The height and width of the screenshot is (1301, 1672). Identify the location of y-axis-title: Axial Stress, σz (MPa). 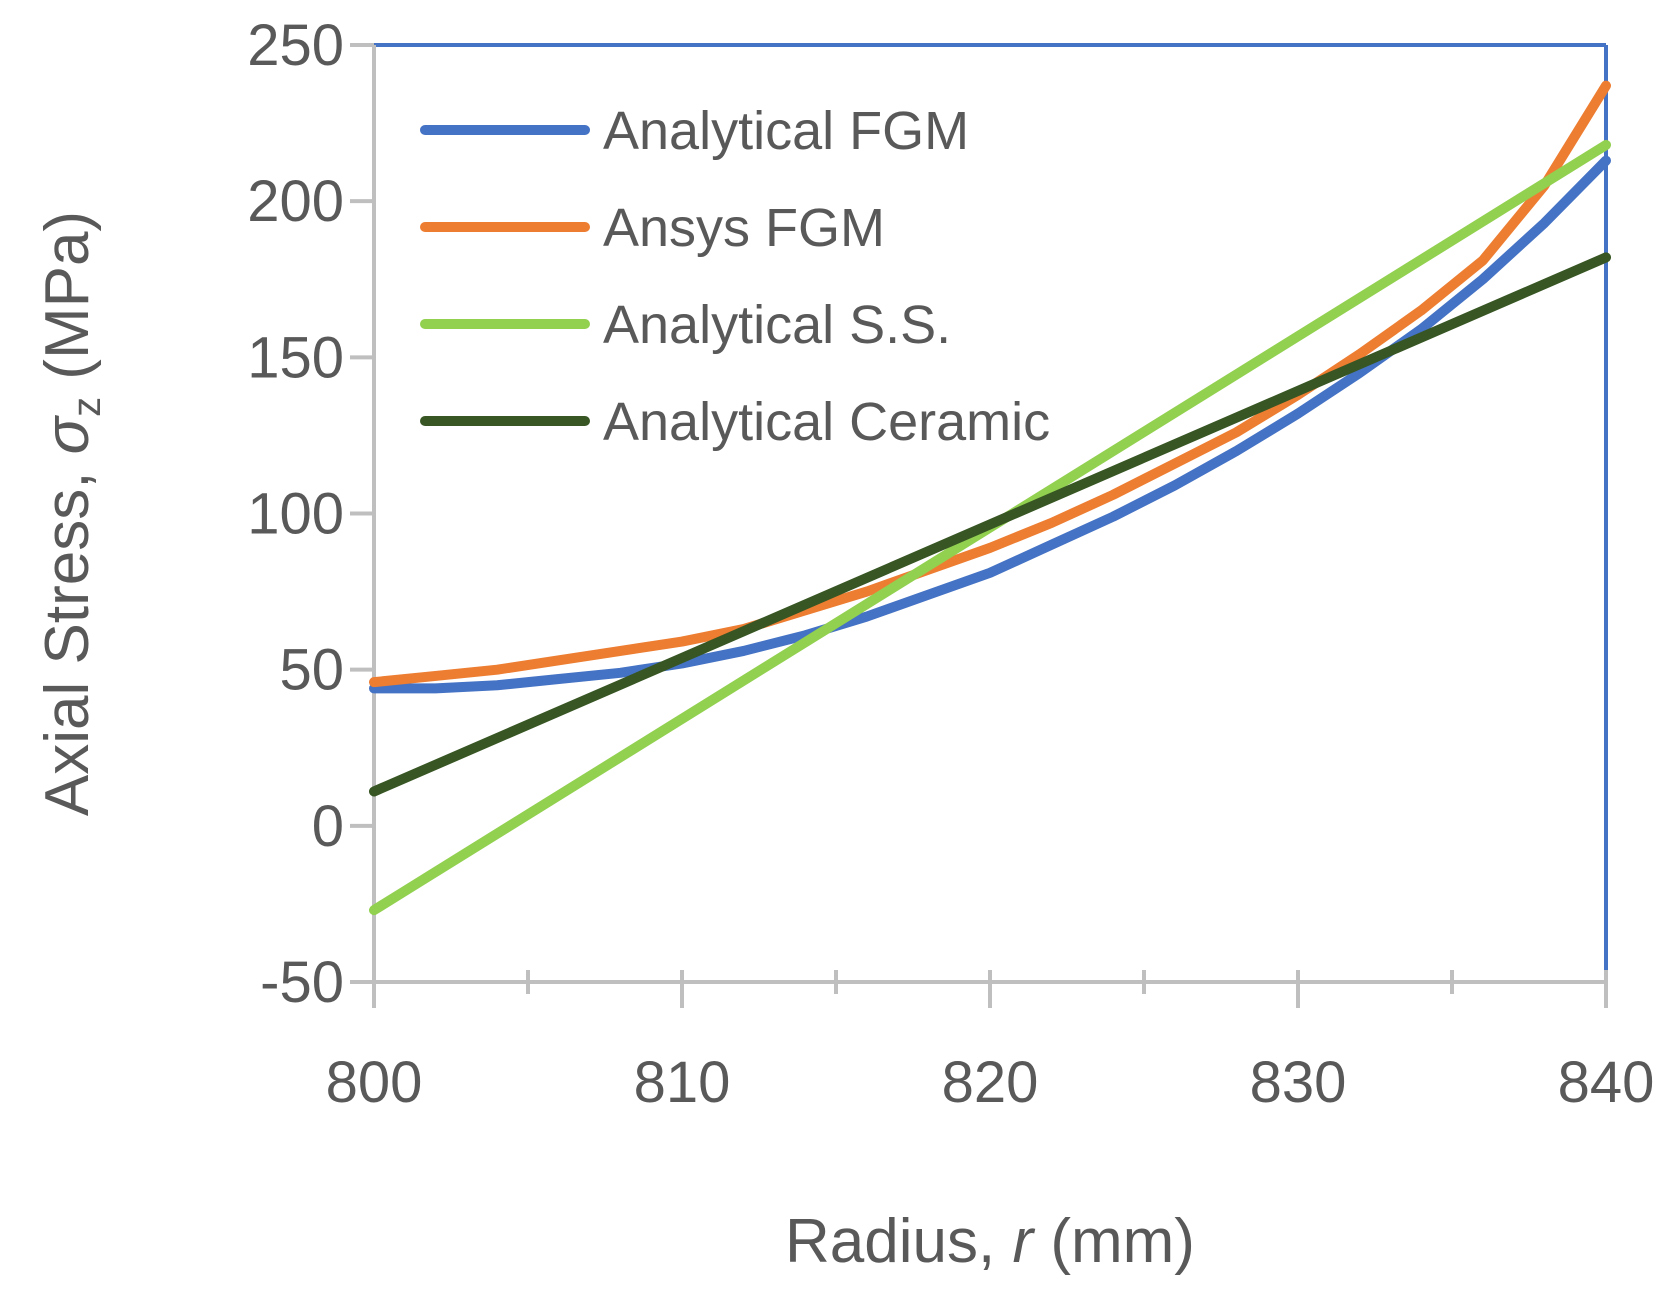
(71, 513).